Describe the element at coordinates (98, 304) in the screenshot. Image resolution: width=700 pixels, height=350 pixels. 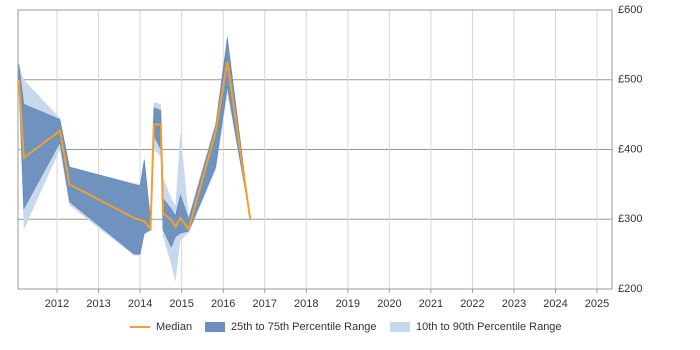
I see `x-tick-label: 2013` at that location.